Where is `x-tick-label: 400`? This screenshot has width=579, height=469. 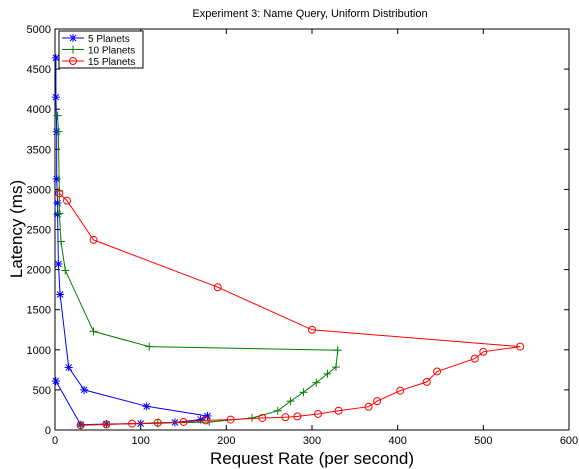 x-tick-label: 400 is located at coordinates (397, 441).